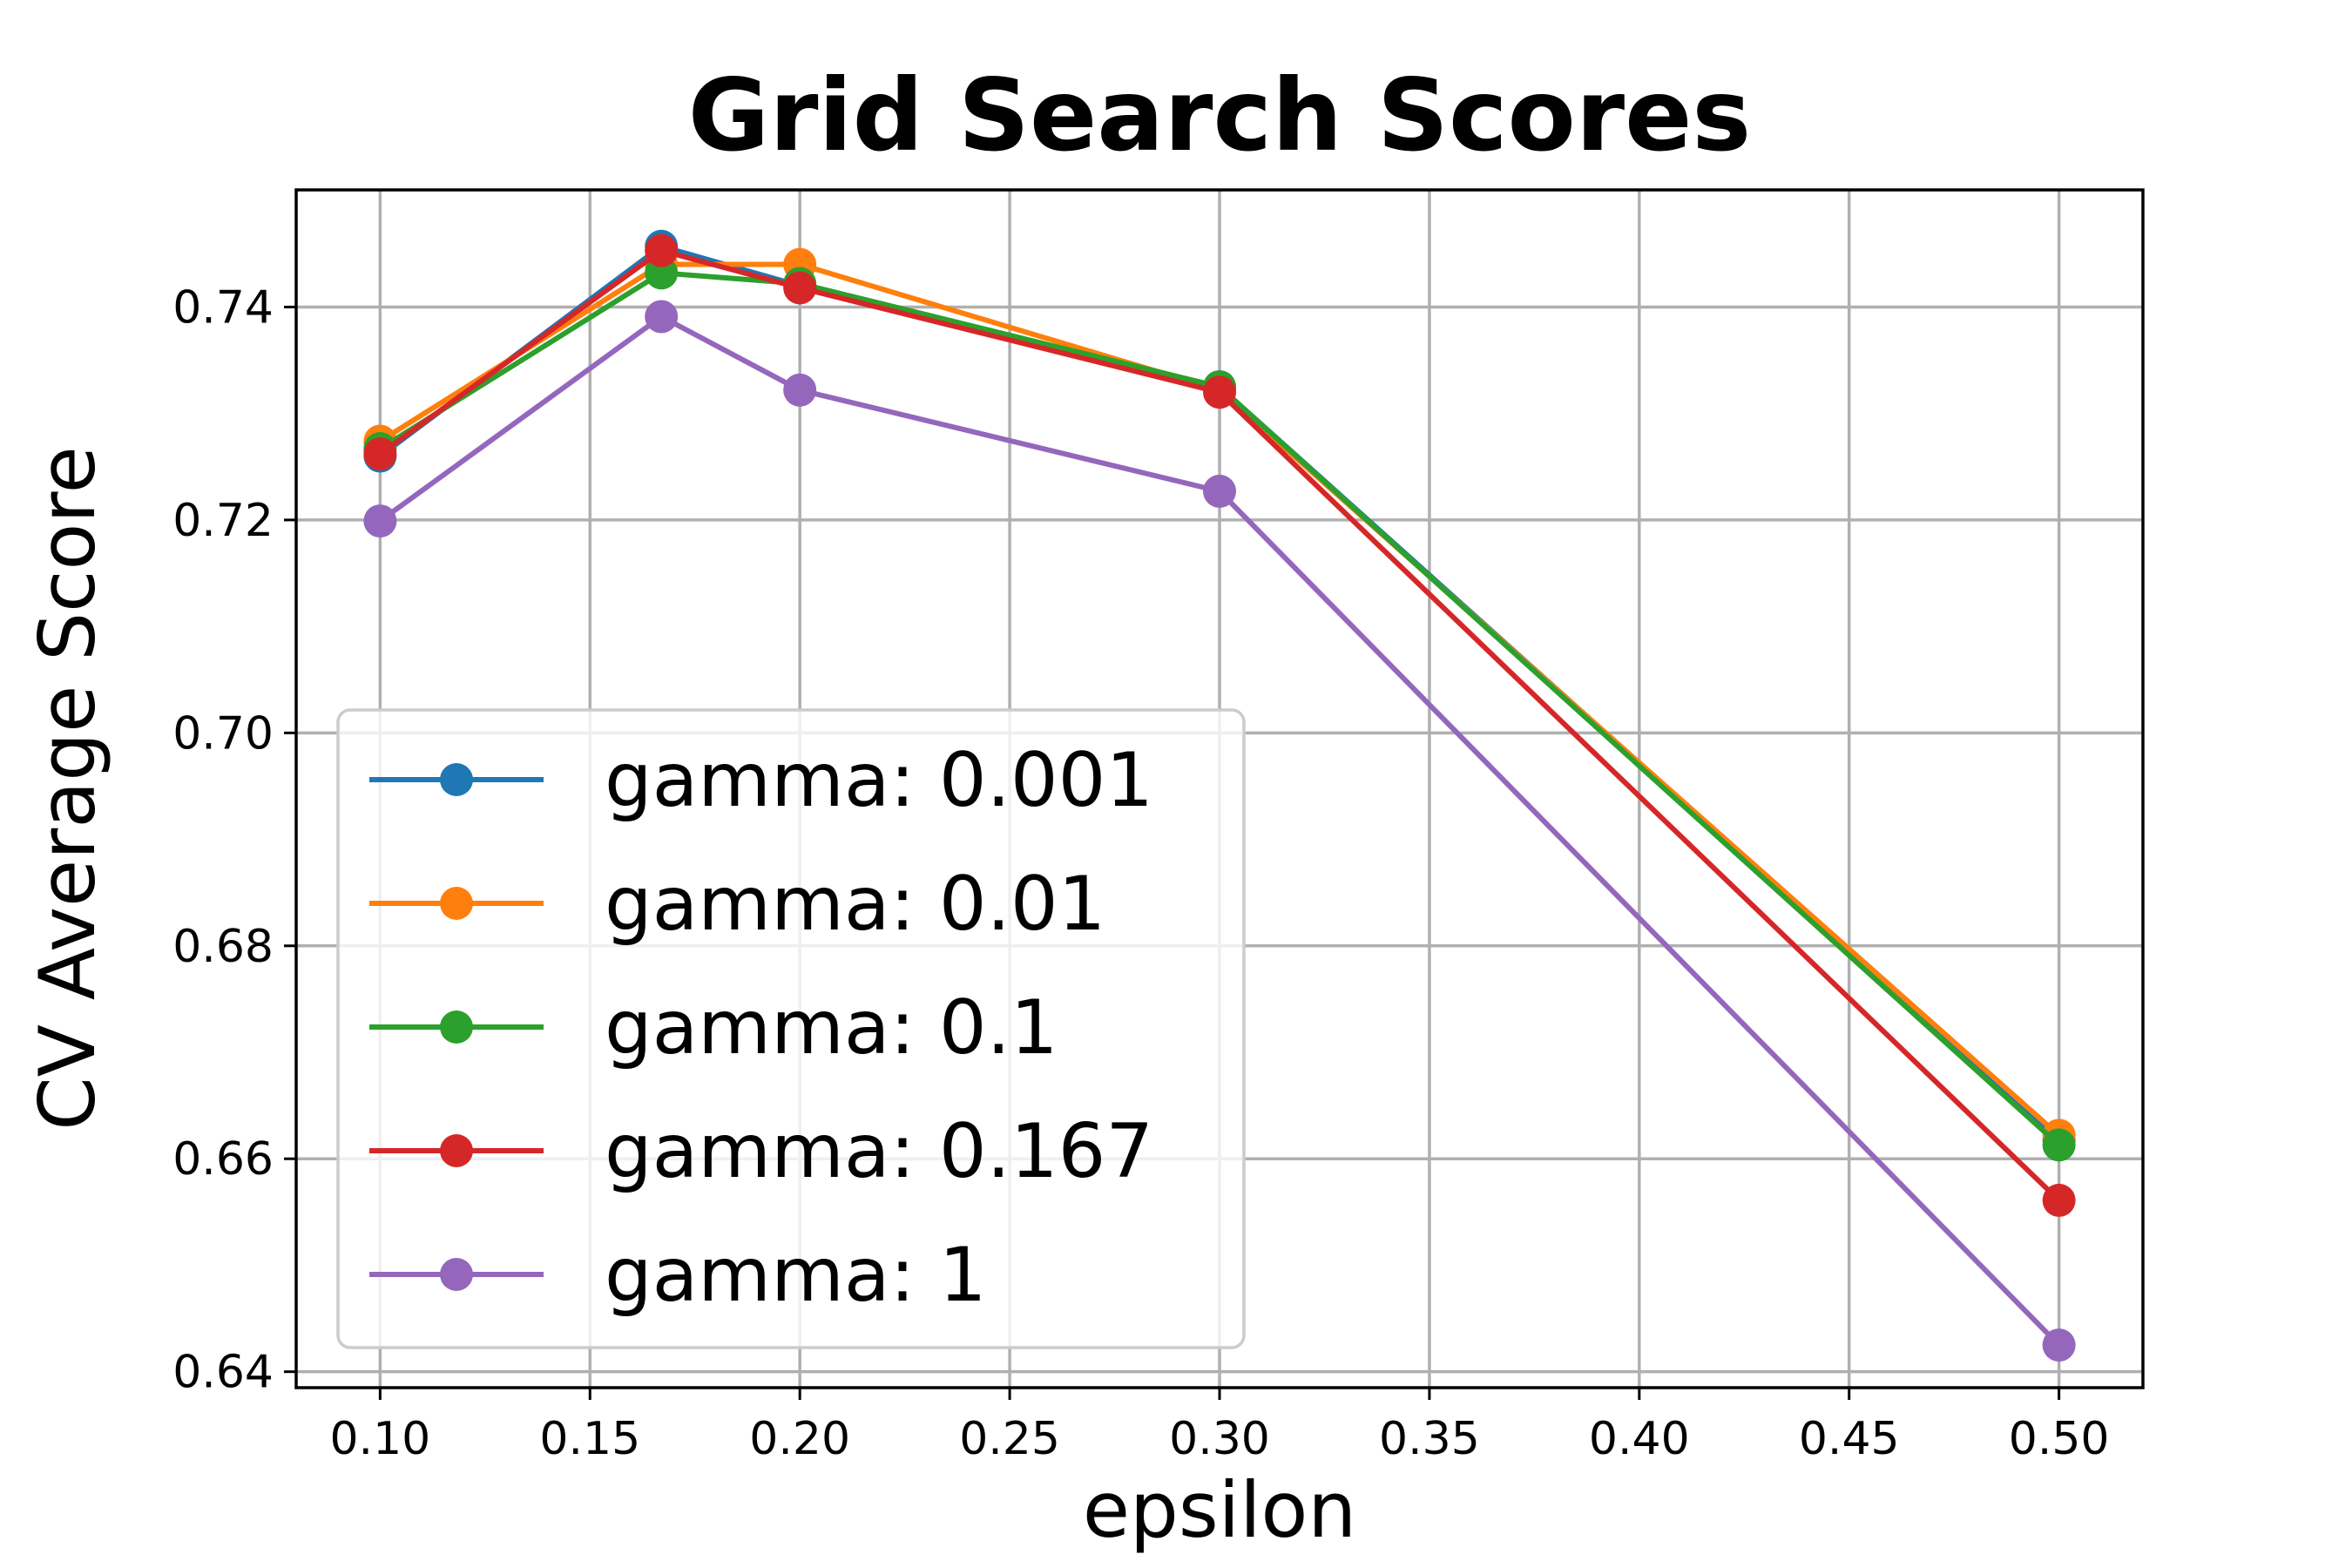 This screenshot has height=1568, width=2352. What do you see at coordinates (831, 1027) in the screenshot?
I see `legend-label: gamma: 0.1` at bounding box center [831, 1027].